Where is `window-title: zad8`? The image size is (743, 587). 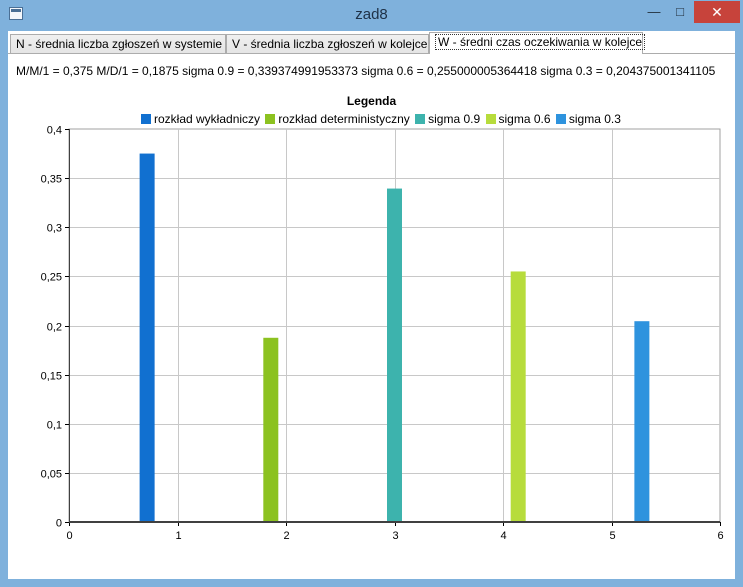
window-title: zad8 is located at coordinates (371, 14).